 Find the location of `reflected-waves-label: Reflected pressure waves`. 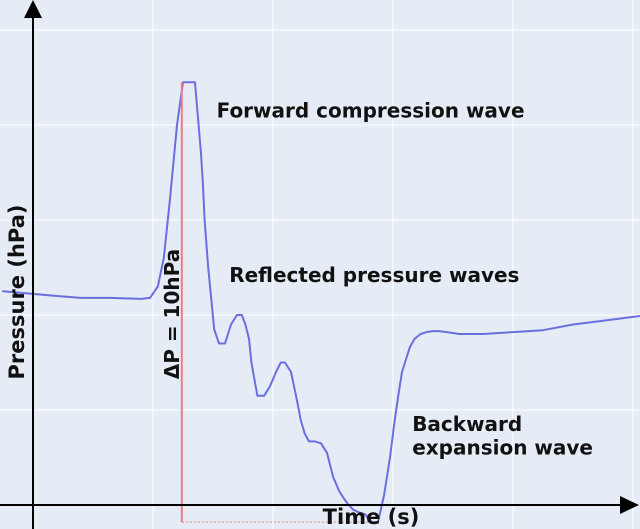

reflected-waves-label: Reflected pressure waves is located at coordinates (374, 275).